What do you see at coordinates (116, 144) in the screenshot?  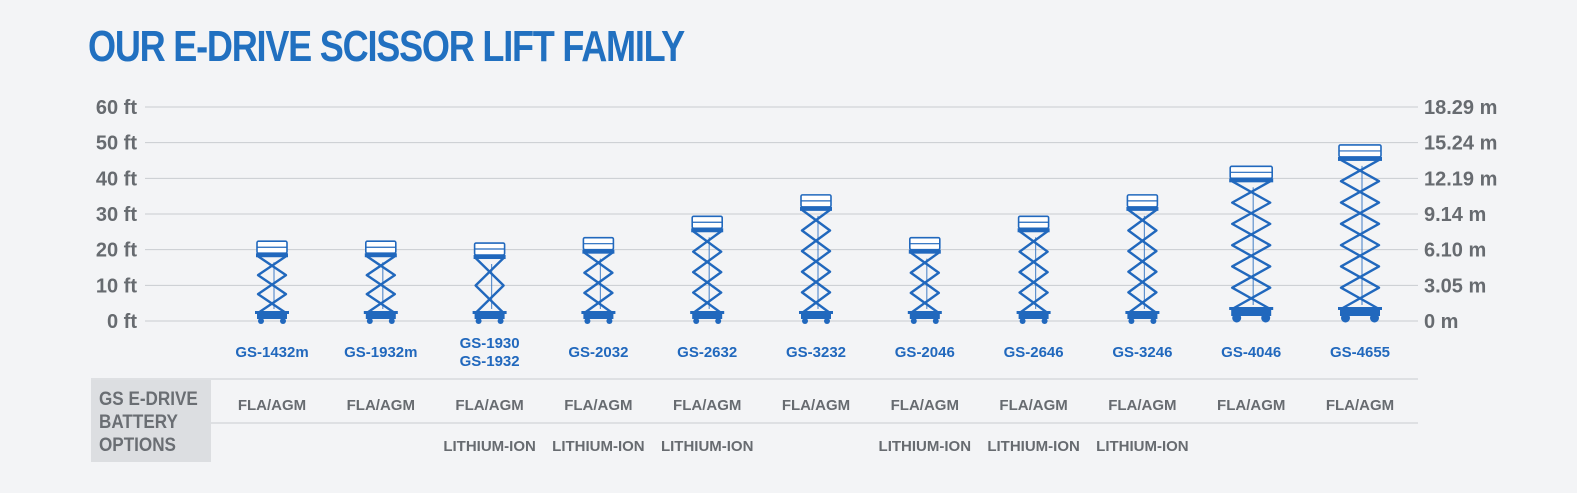 I see `y-tick-left: 50 ft` at bounding box center [116, 144].